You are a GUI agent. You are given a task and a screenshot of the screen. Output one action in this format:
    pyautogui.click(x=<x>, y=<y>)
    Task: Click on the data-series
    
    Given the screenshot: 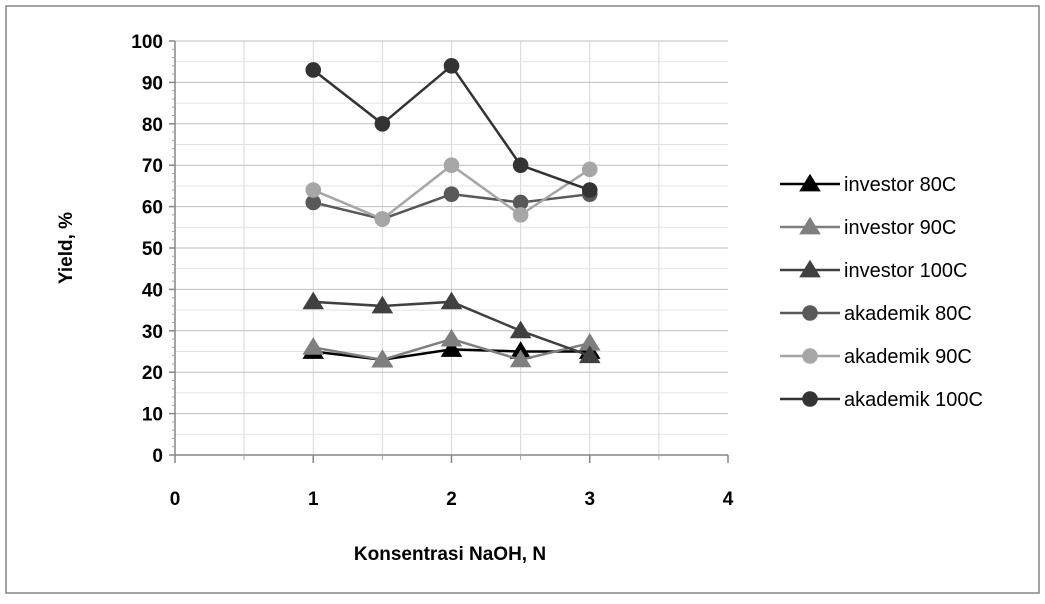 What is the action you would take?
    pyautogui.click(x=451, y=213)
    